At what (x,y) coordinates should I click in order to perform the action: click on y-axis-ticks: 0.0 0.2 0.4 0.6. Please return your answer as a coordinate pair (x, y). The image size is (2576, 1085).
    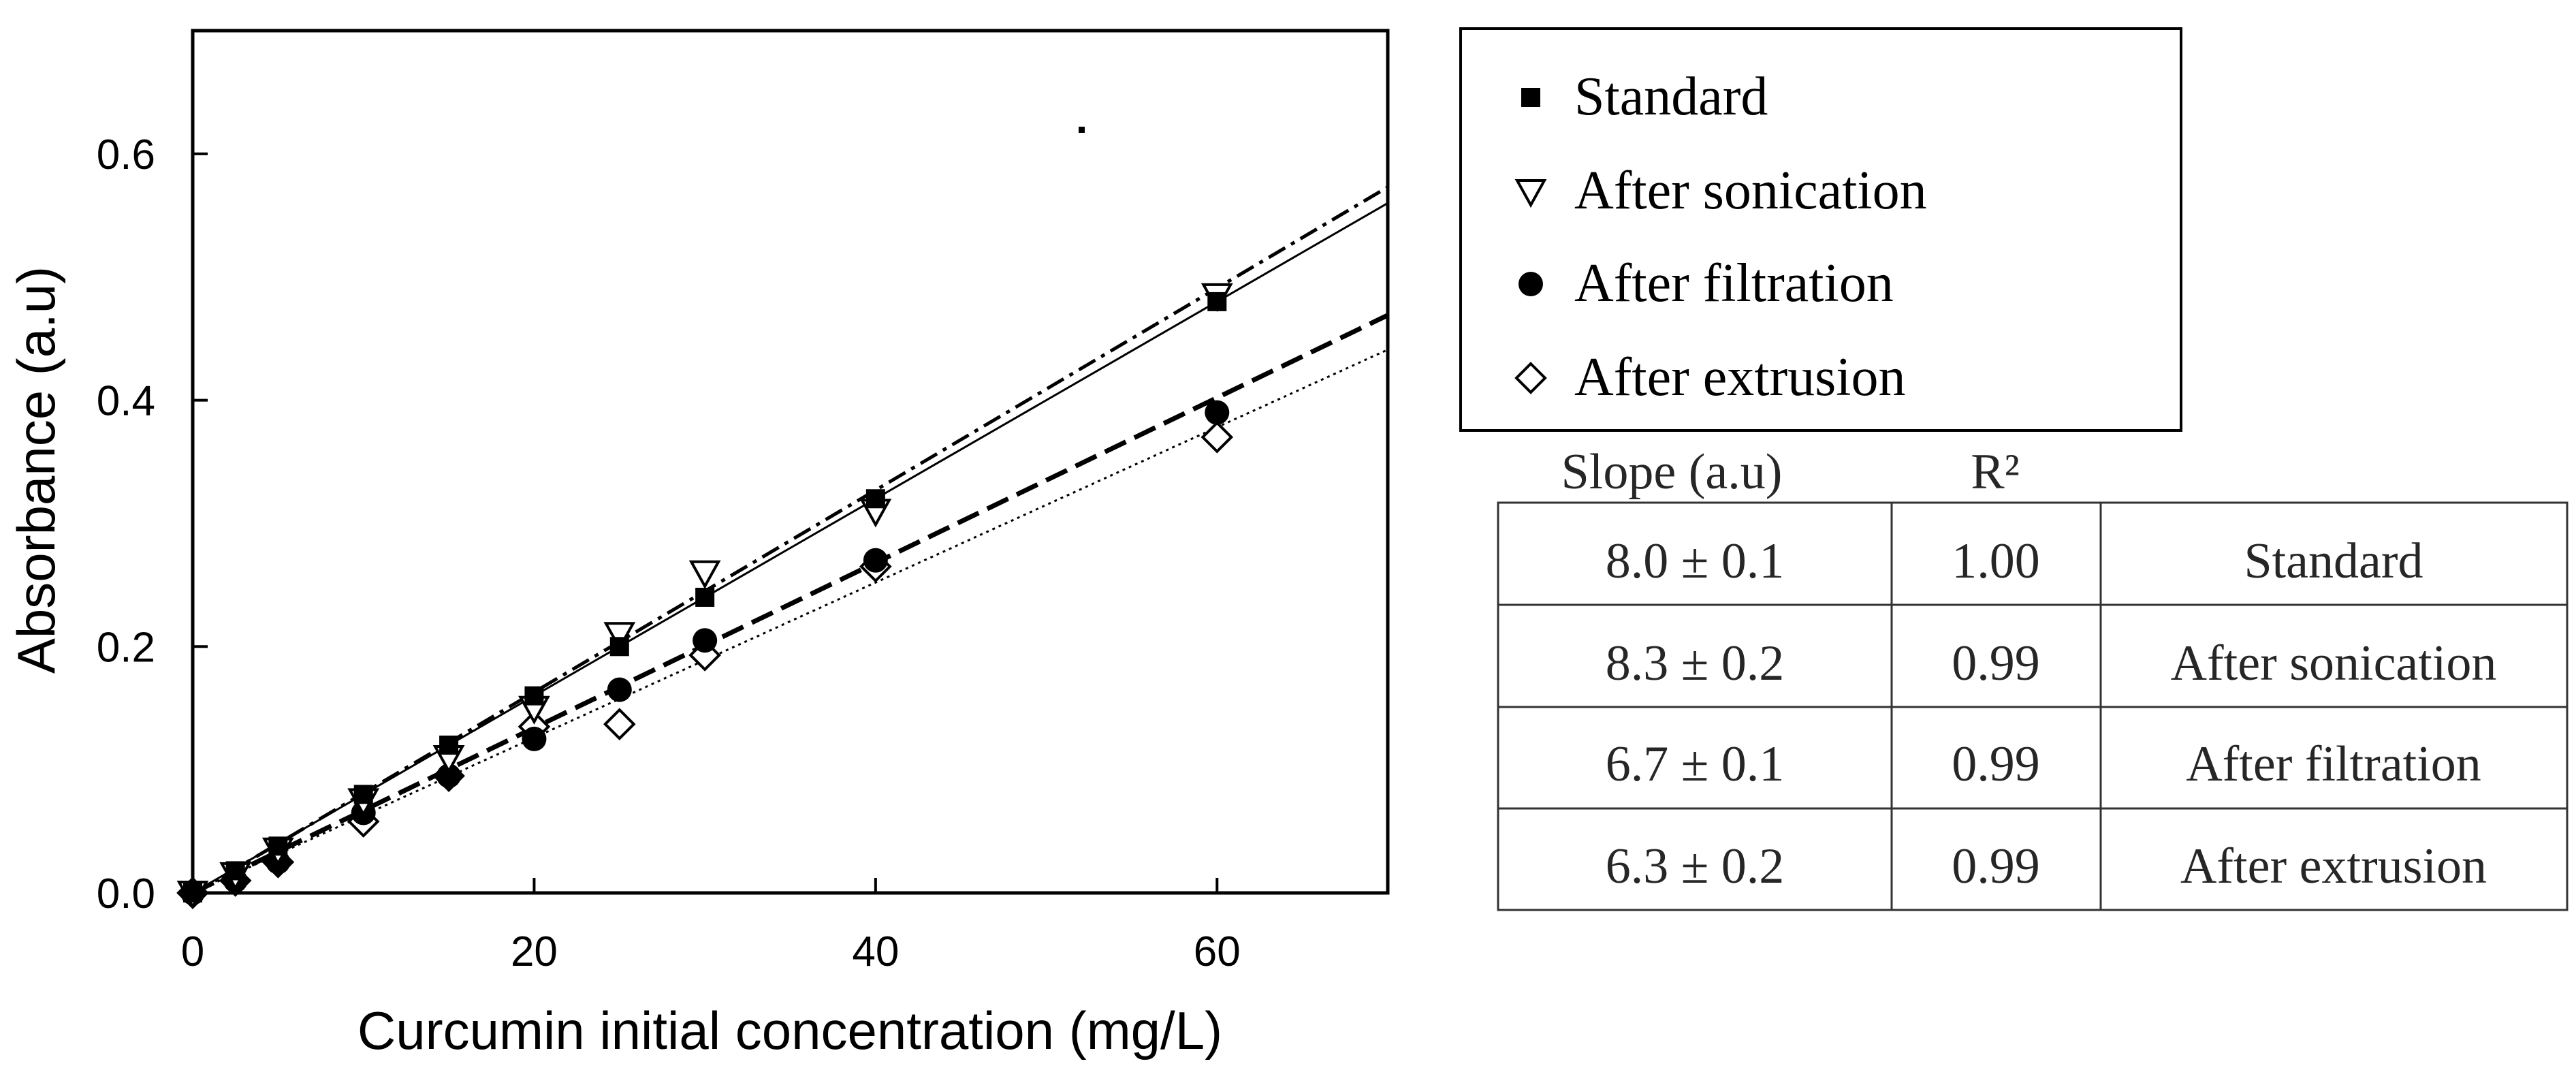
    Looking at the image, I should click on (152, 524).